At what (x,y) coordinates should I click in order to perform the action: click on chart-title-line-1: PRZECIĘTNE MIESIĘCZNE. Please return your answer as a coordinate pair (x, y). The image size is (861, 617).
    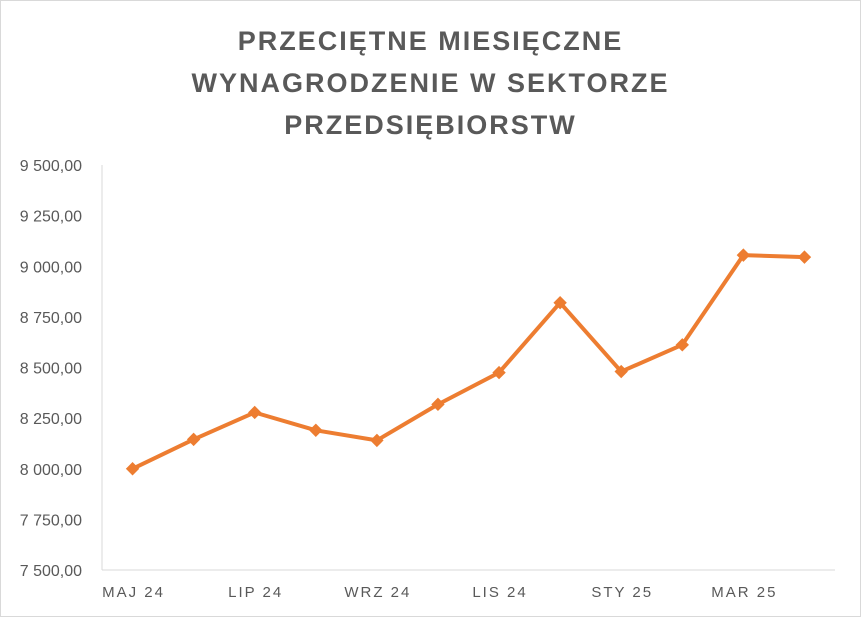
    Looking at the image, I should click on (430, 41).